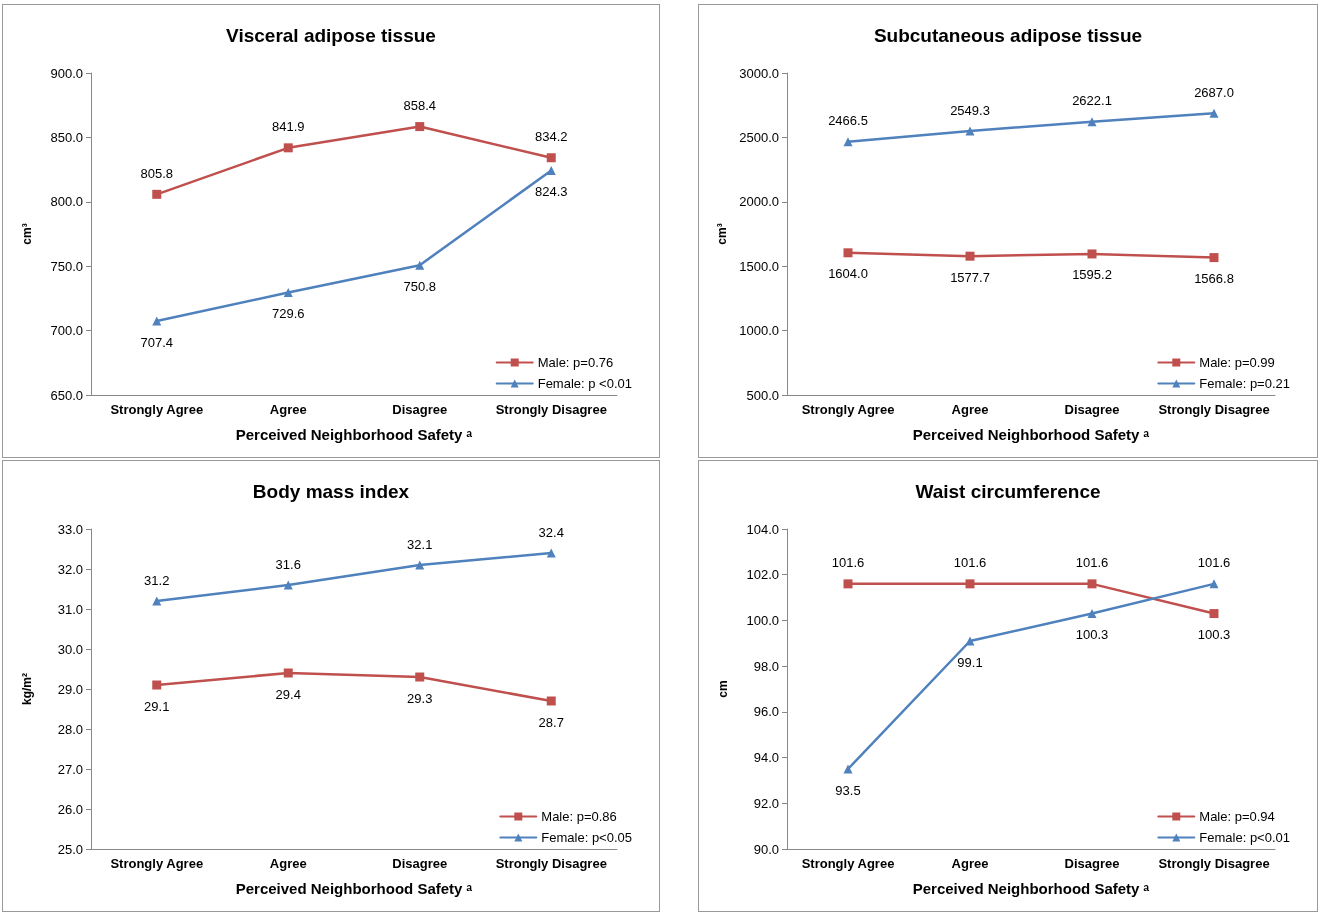 The height and width of the screenshot is (915, 1321). Describe the element at coordinates (759, 137) in the screenshot. I see `y-tick-label: 2500.0` at that location.